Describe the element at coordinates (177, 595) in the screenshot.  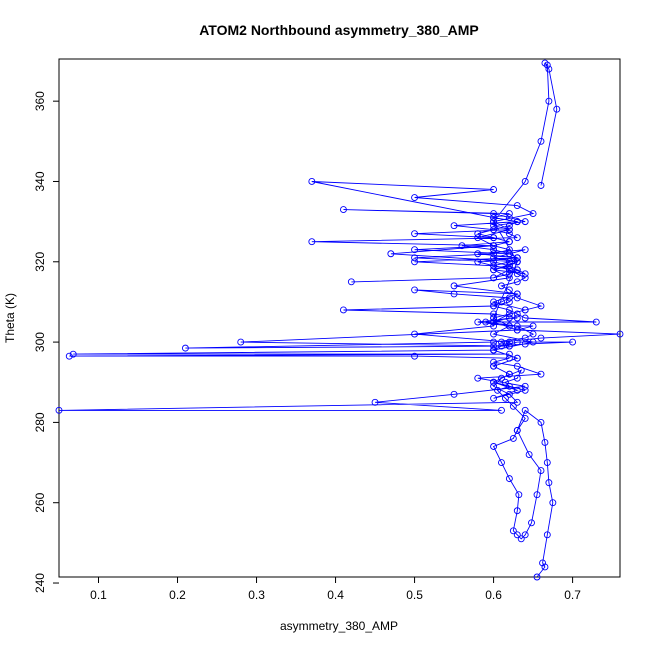
I see `x-tick-label: 0.2` at that location.